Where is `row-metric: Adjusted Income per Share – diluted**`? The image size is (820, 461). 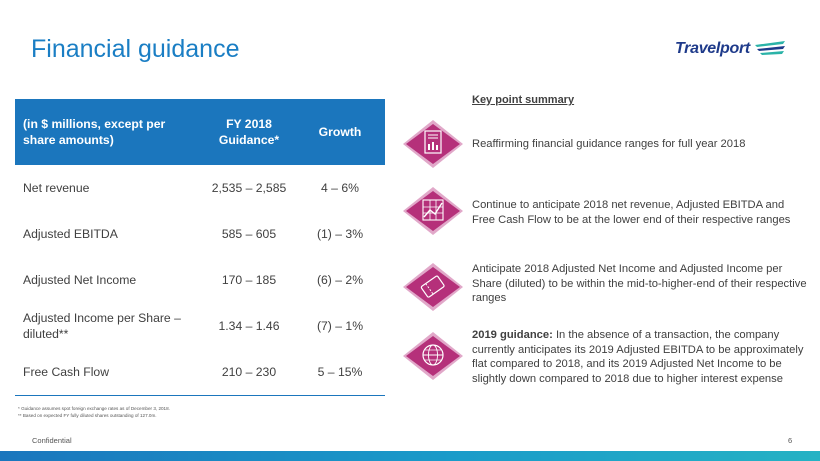 row-metric: Adjusted Income per Share – diluted** is located at coordinates (102, 325).